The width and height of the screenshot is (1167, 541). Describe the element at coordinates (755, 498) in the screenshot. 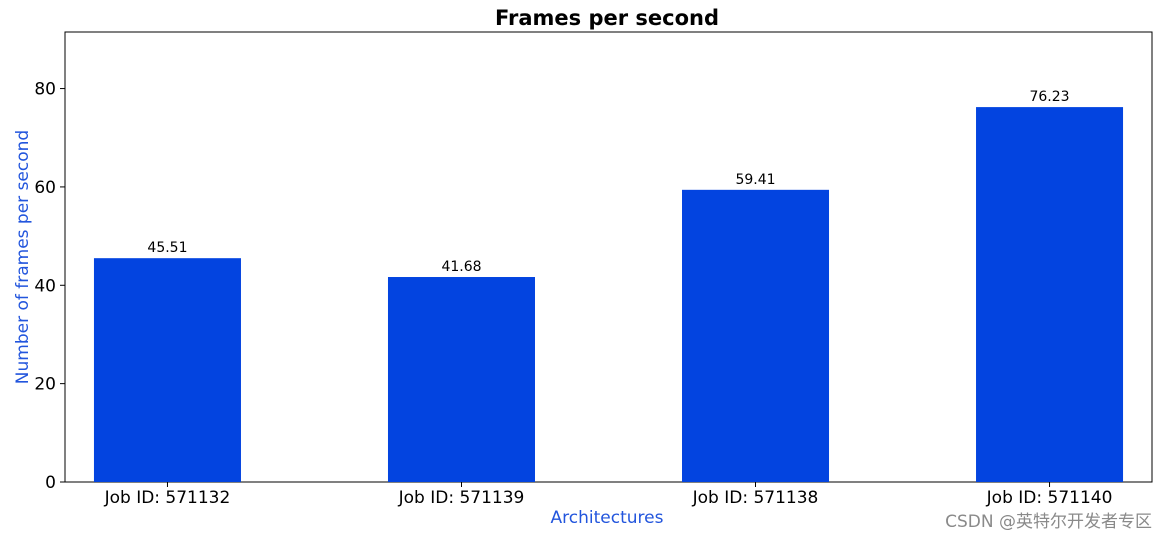

I see `x-tick-label: Job ID: 571138` at that location.